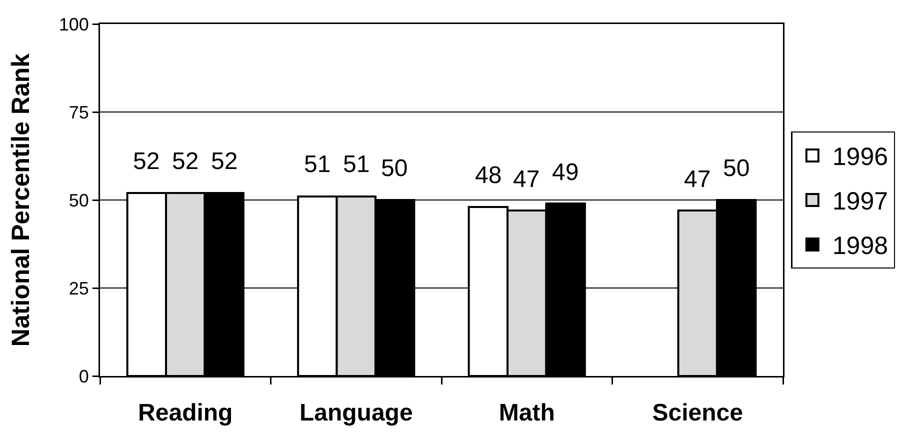  What do you see at coordinates (78, 288) in the screenshot?
I see `y-tick-label: 25` at bounding box center [78, 288].